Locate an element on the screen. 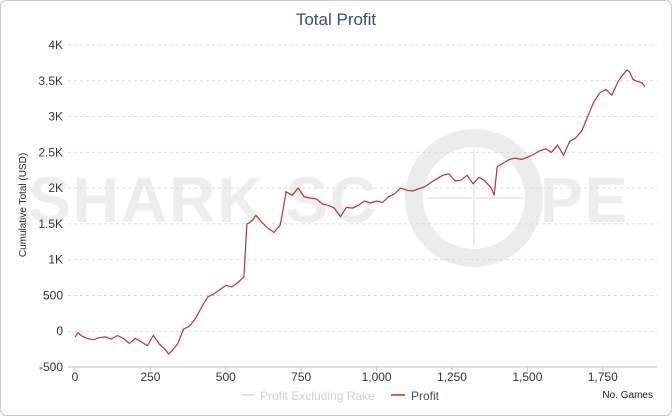 This screenshot has height=416, width=672. y-tick-label: 500 is located at coordinates (53, 295).